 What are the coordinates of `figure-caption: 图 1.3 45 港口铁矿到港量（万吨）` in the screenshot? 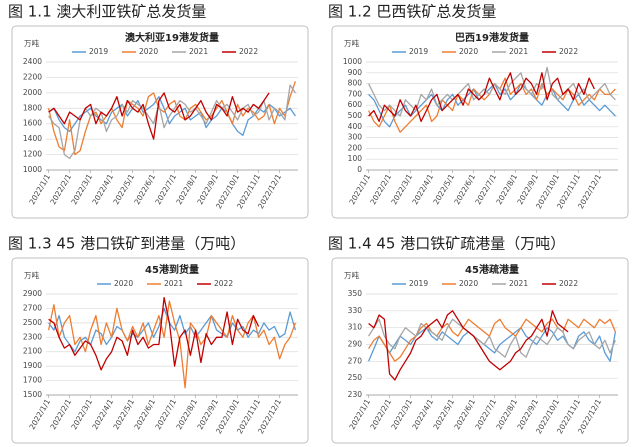 It's located at (126, 244).